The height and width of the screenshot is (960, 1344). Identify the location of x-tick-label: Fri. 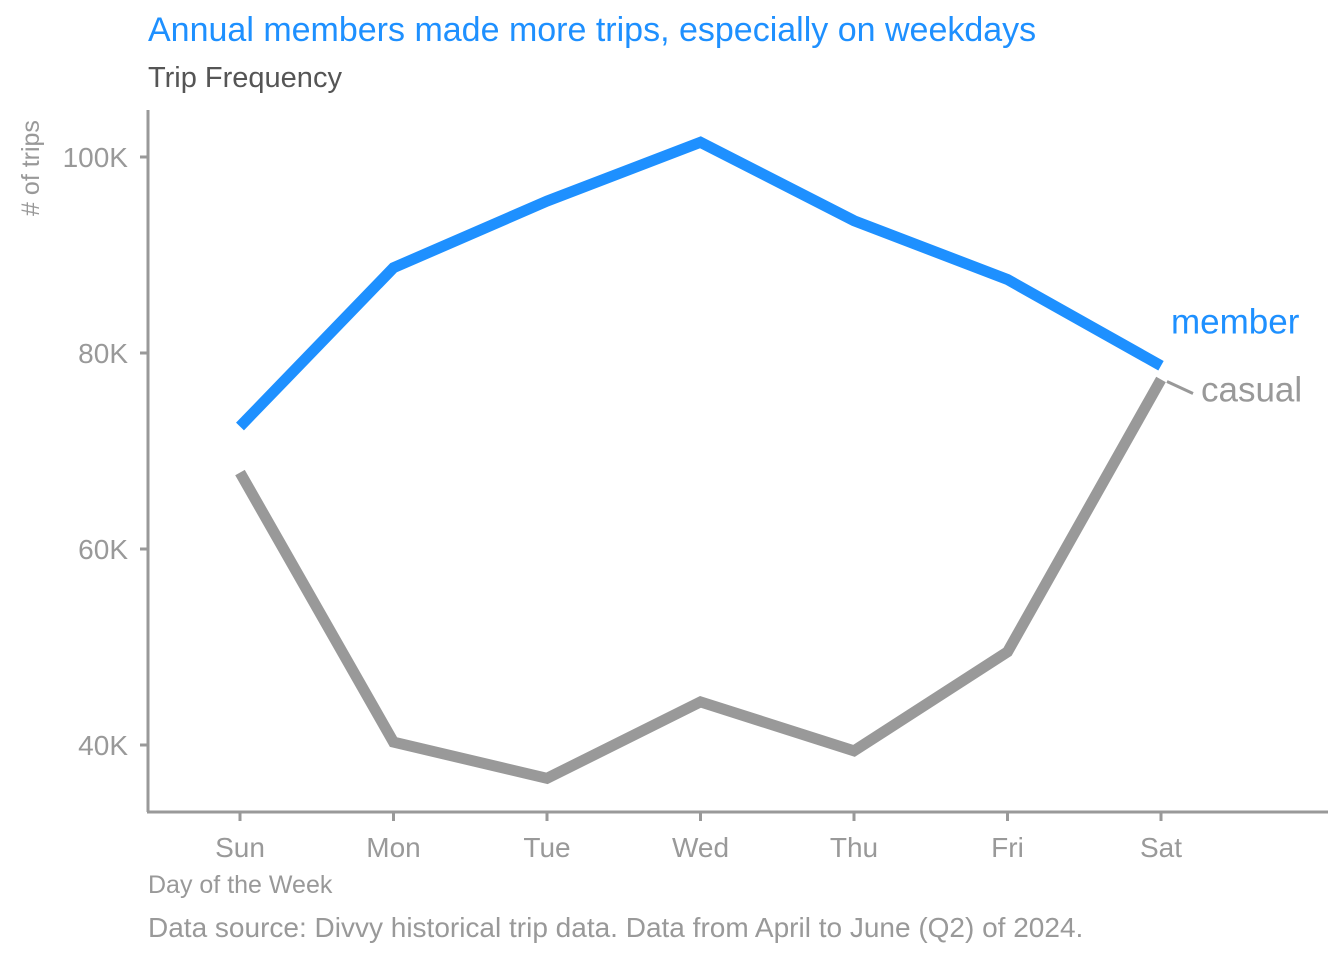
(1007, 847).